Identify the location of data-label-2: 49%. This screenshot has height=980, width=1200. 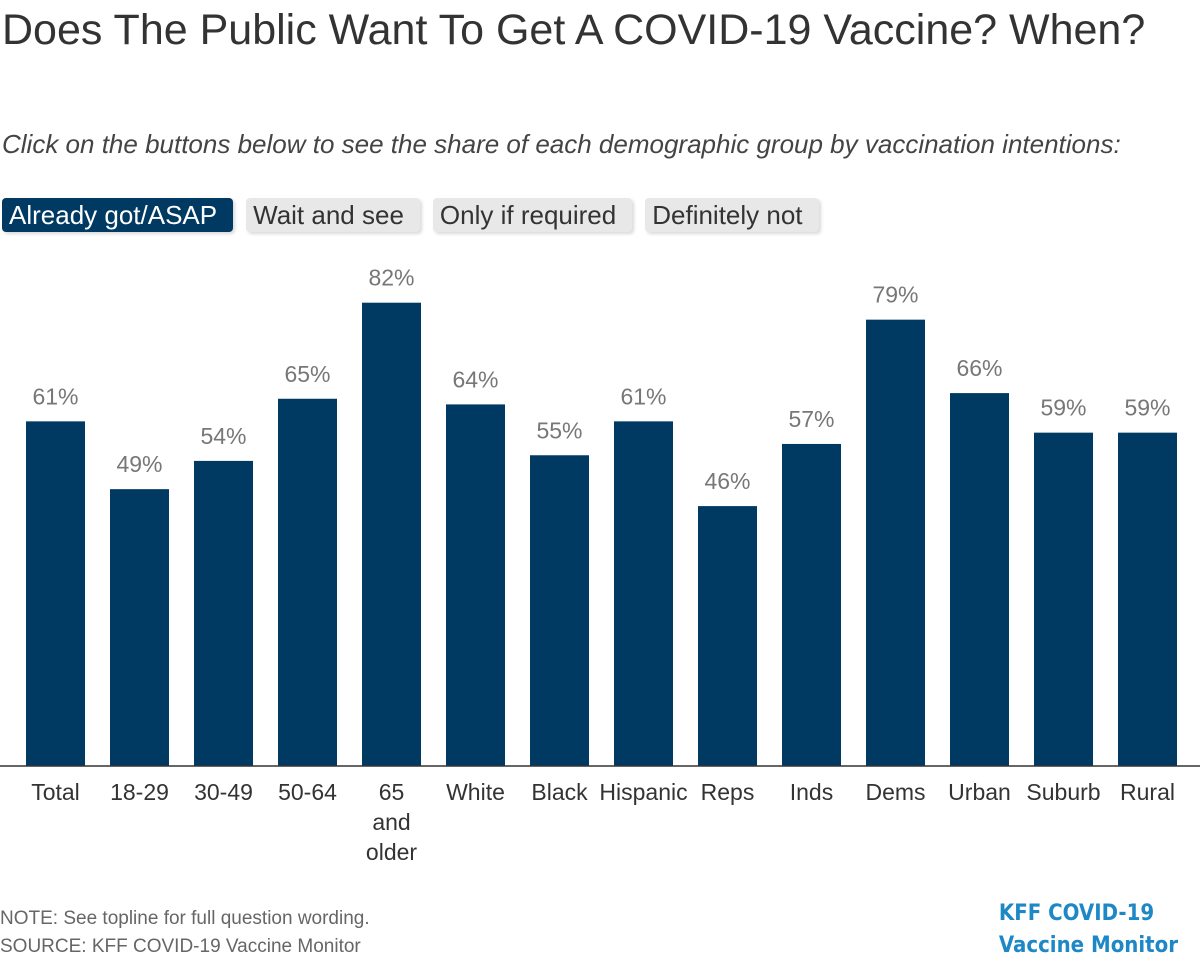
(139, 464).